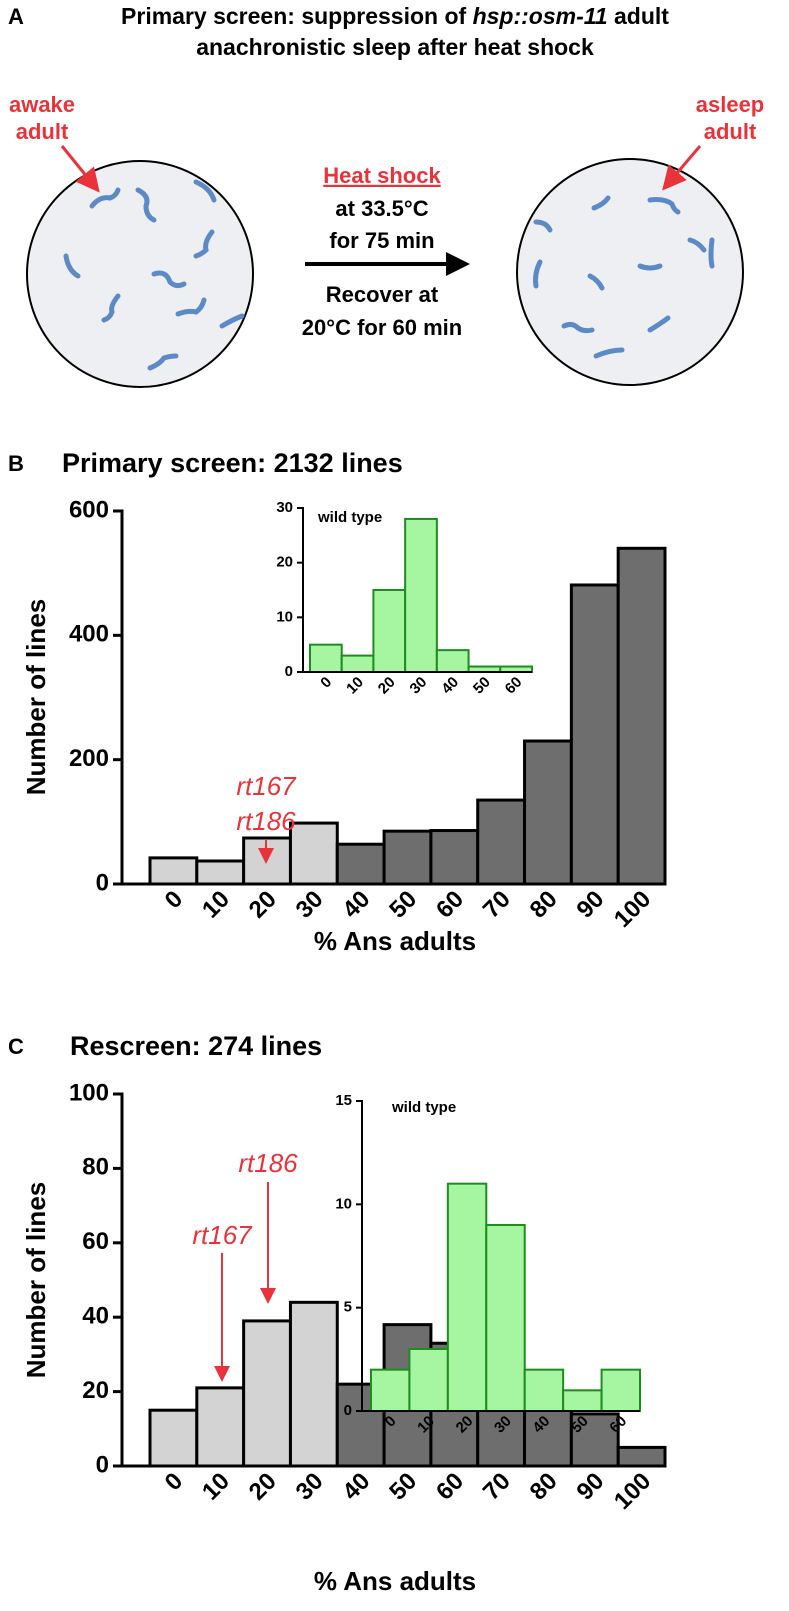  I want to click on diagram-title: anachronistic sleep after heat shock, so click(395, 47).